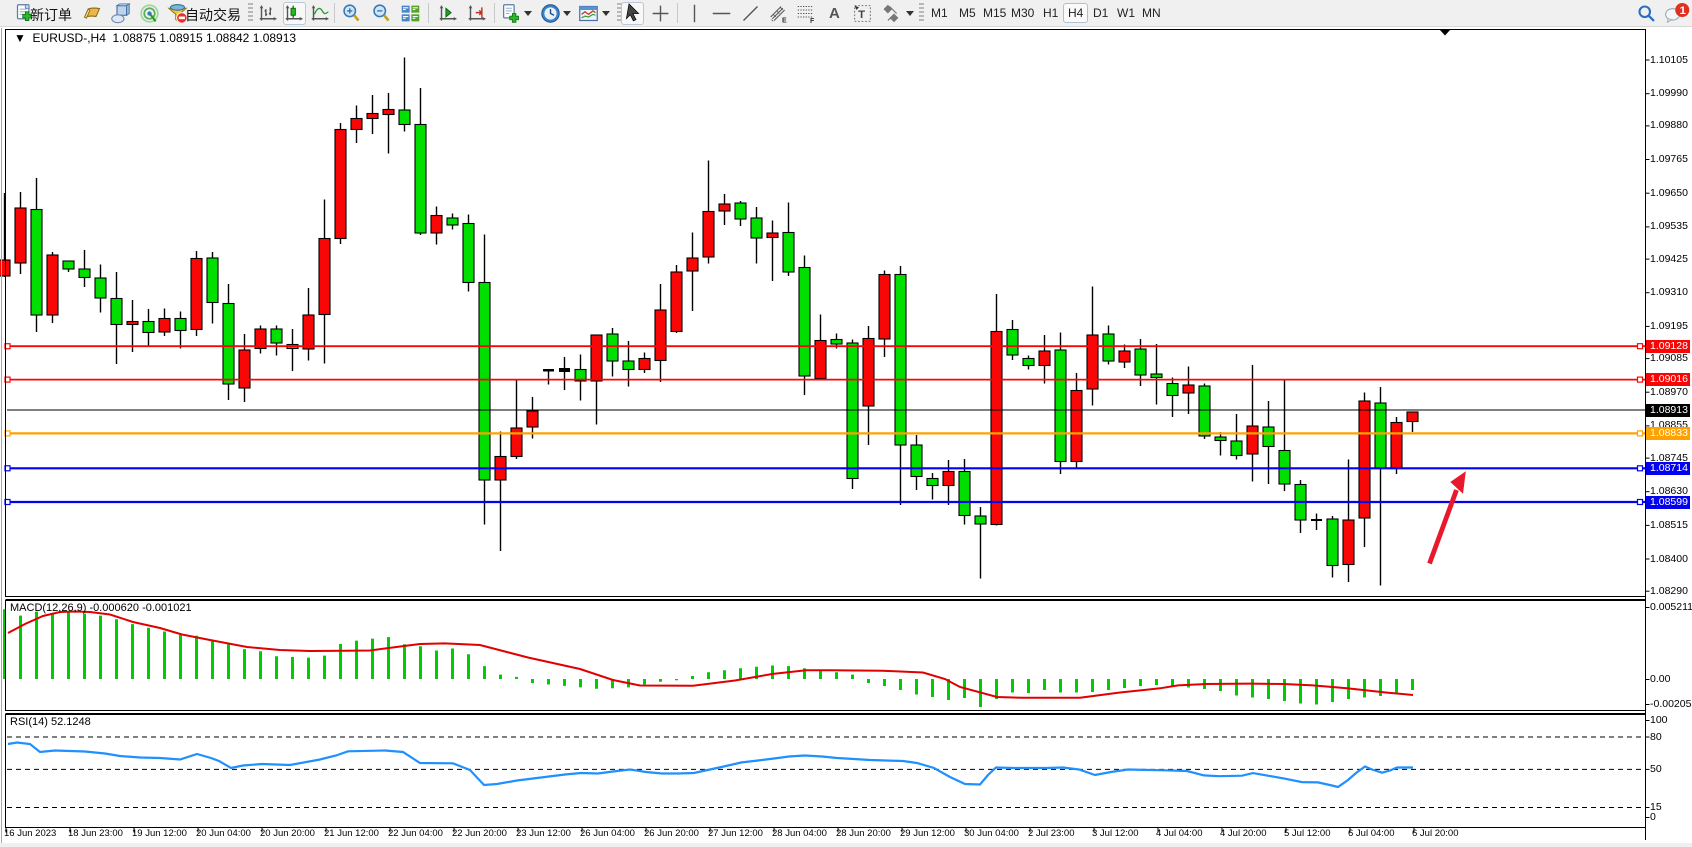 This screenshot has height=847, width=1692. I want to click on svg-text: F, so click(812, 21).